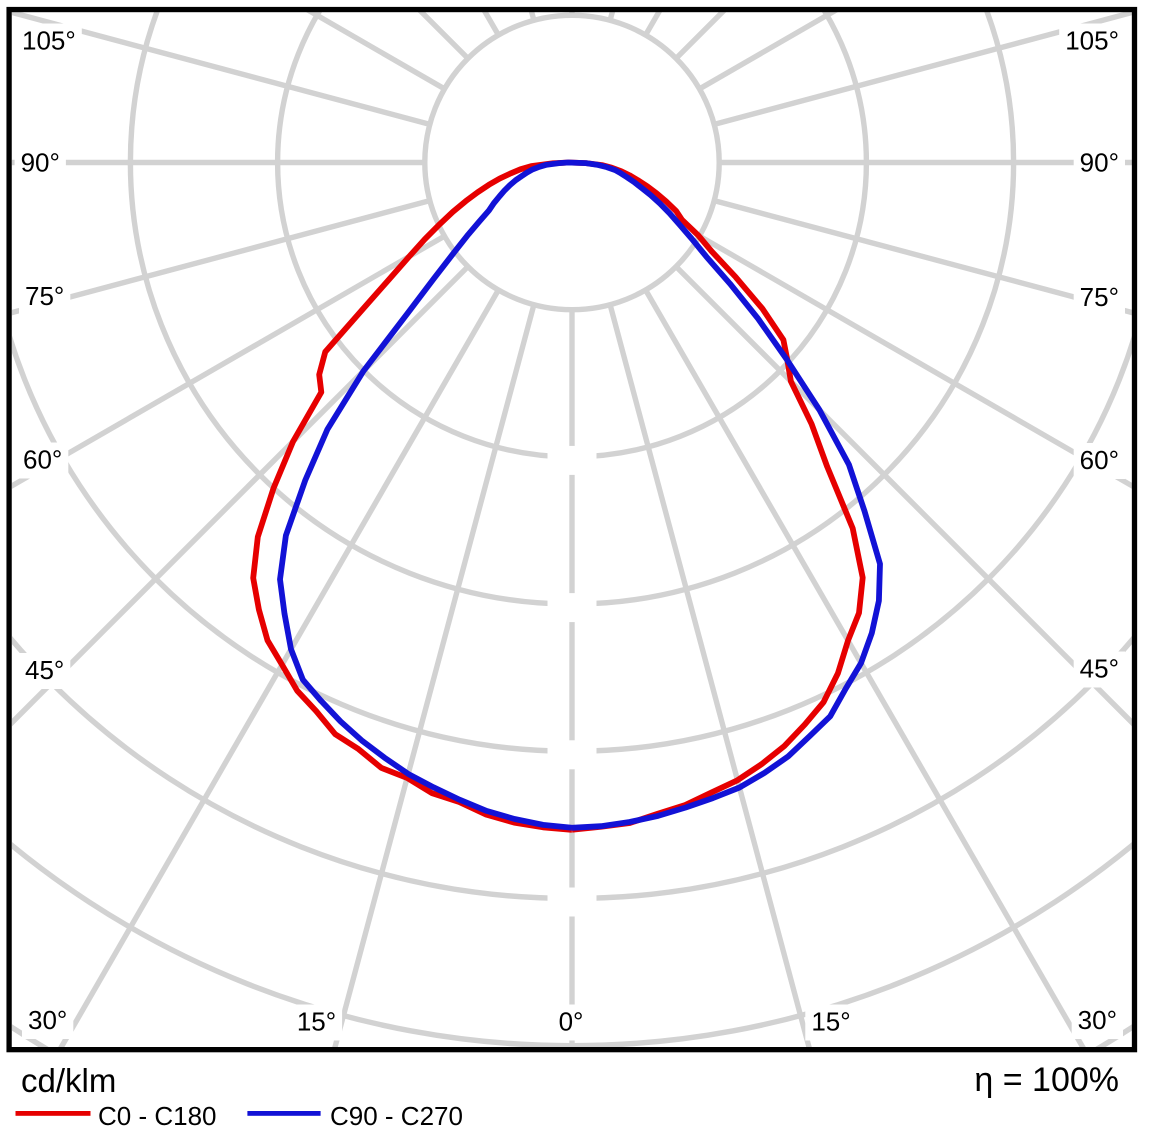  What do you see at coordinates (571, 1022) in the screenshot?
I see `svg-text: 0°` at bounding box center [571, 1022].